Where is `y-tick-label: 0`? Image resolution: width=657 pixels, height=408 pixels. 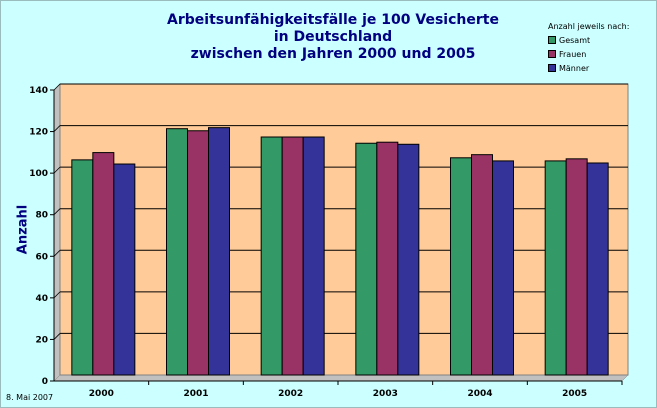
y-tick-label: 0 is located at coordinates (45, 382).